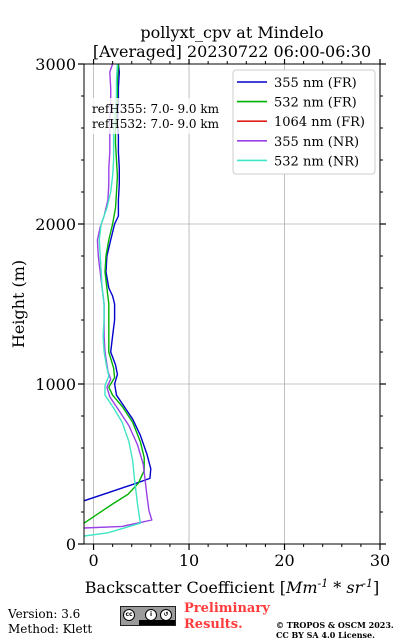 Image resolution: width=400 pixels, height=640 pixels. What do you see at coordinates (44, 614) in the screenshot?
I see `version-label: Version: 3.6` at bounding box center [44, 614].